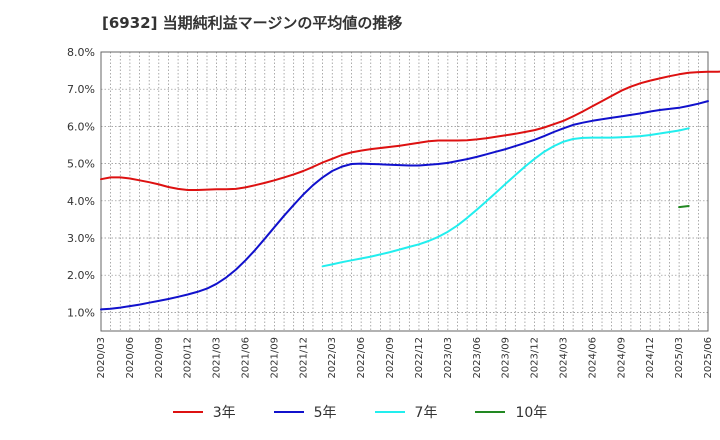 The image size is (720, 440). I want to click on x-tick-label: 2021/12, so click(303, 358).